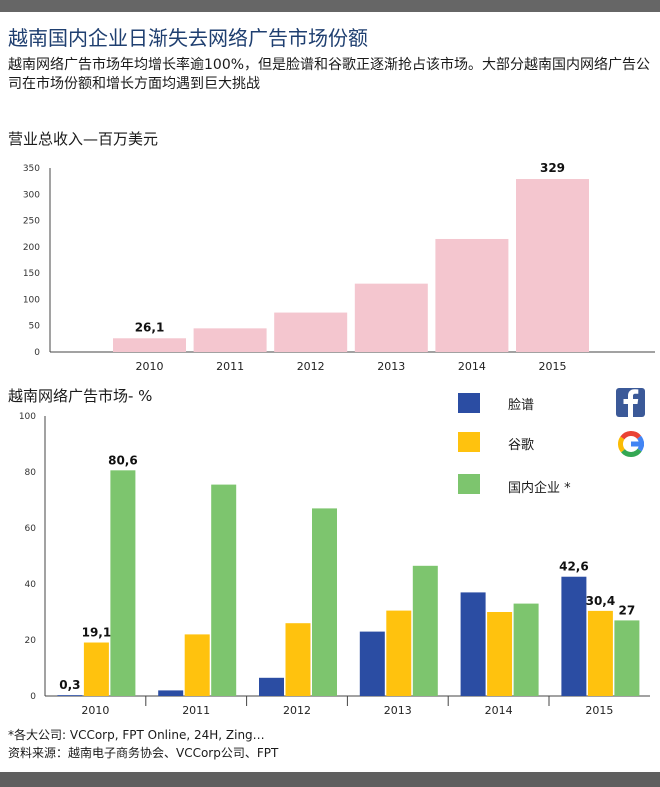 The height and width of the screenshot is (787, 660). I want to click on share-x-tick-label: 2012, so click(297, 710).